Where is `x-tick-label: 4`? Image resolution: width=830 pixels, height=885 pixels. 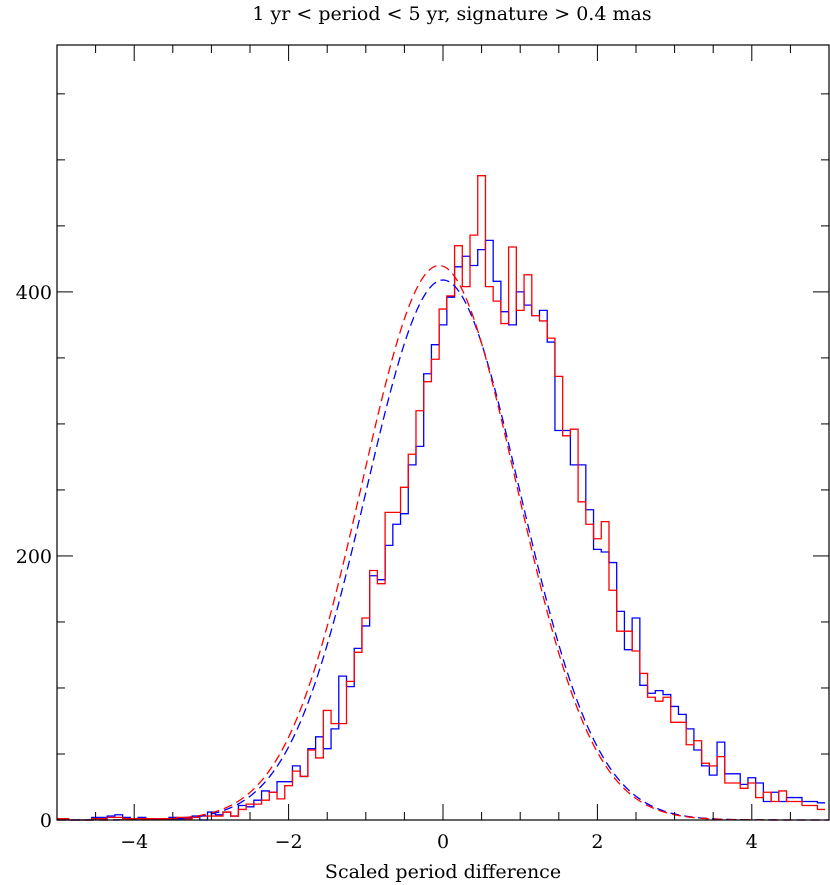 x-tick-label: 4 is located at coordinates (752, 842).